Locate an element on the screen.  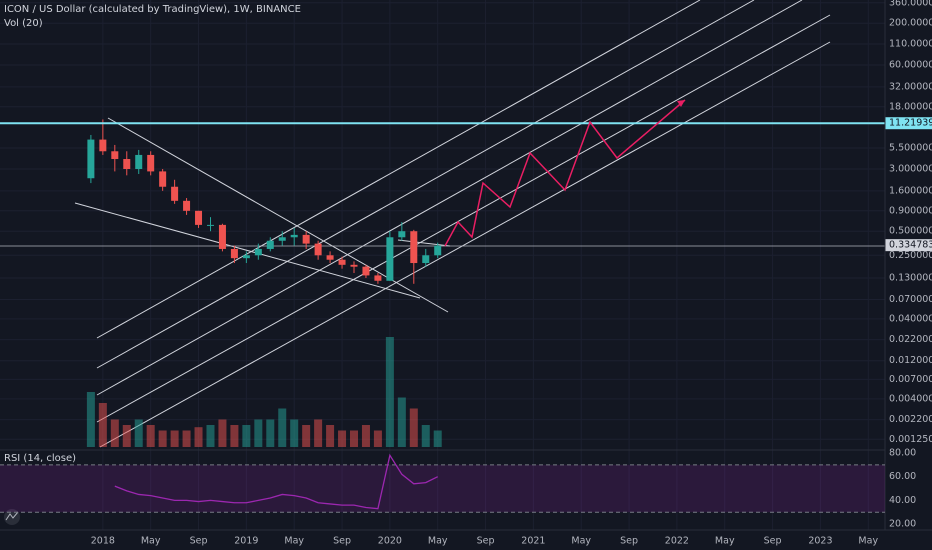
y-tick-label: 0.02200000 is located at coordinates (910, 339).